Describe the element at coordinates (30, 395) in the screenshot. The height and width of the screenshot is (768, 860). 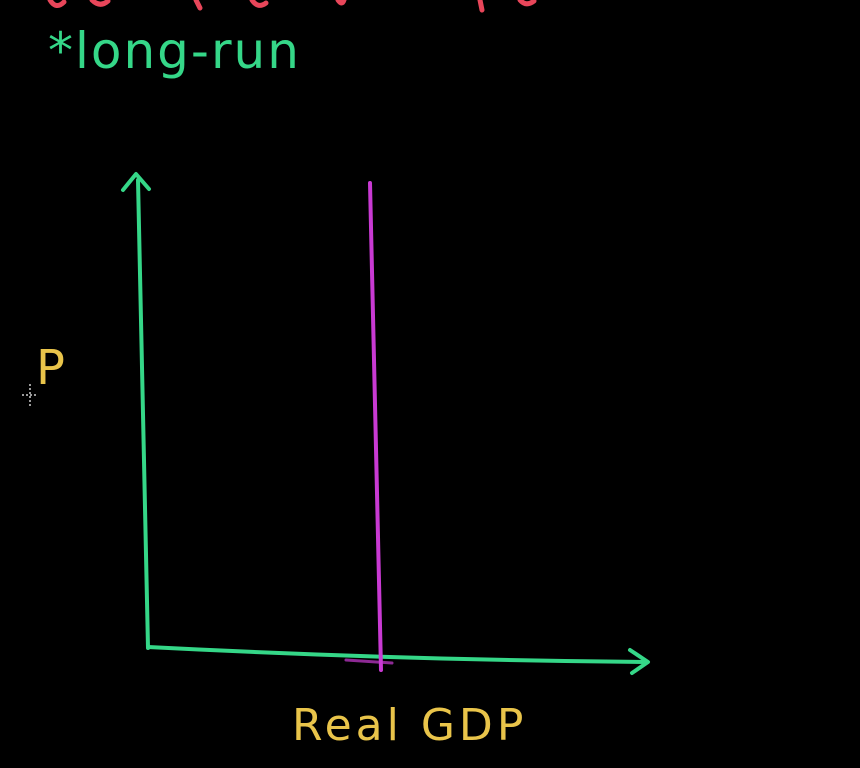
I see `crosshair-cursor-icon` at that location.